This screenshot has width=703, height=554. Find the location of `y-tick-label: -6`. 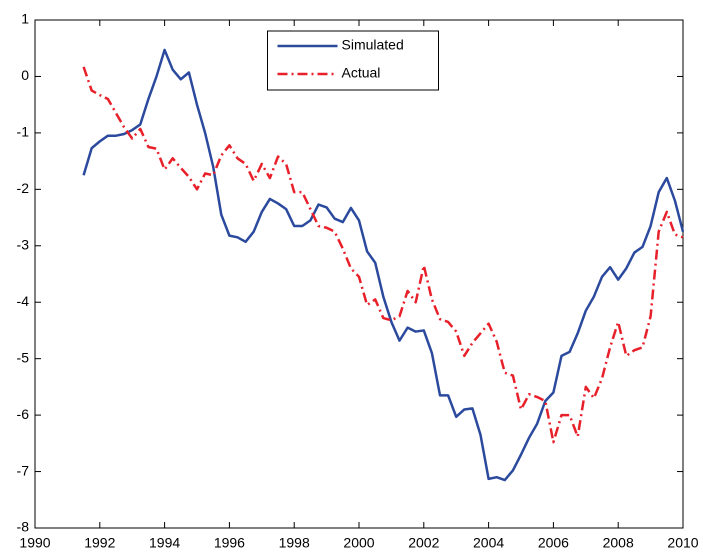

y-tick-label: -6 is located at coordinates (23, 414).